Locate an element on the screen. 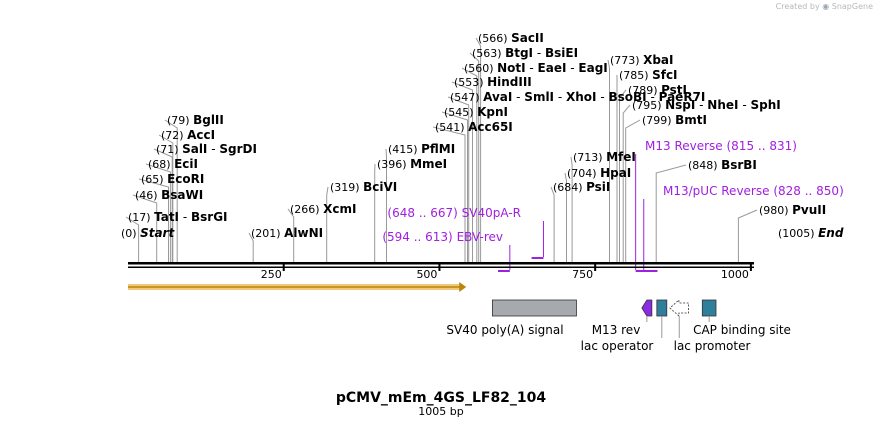 The width and height of the screenshot is (883, 427). backbone-bottom-strand is located at coordinates (441, 267).